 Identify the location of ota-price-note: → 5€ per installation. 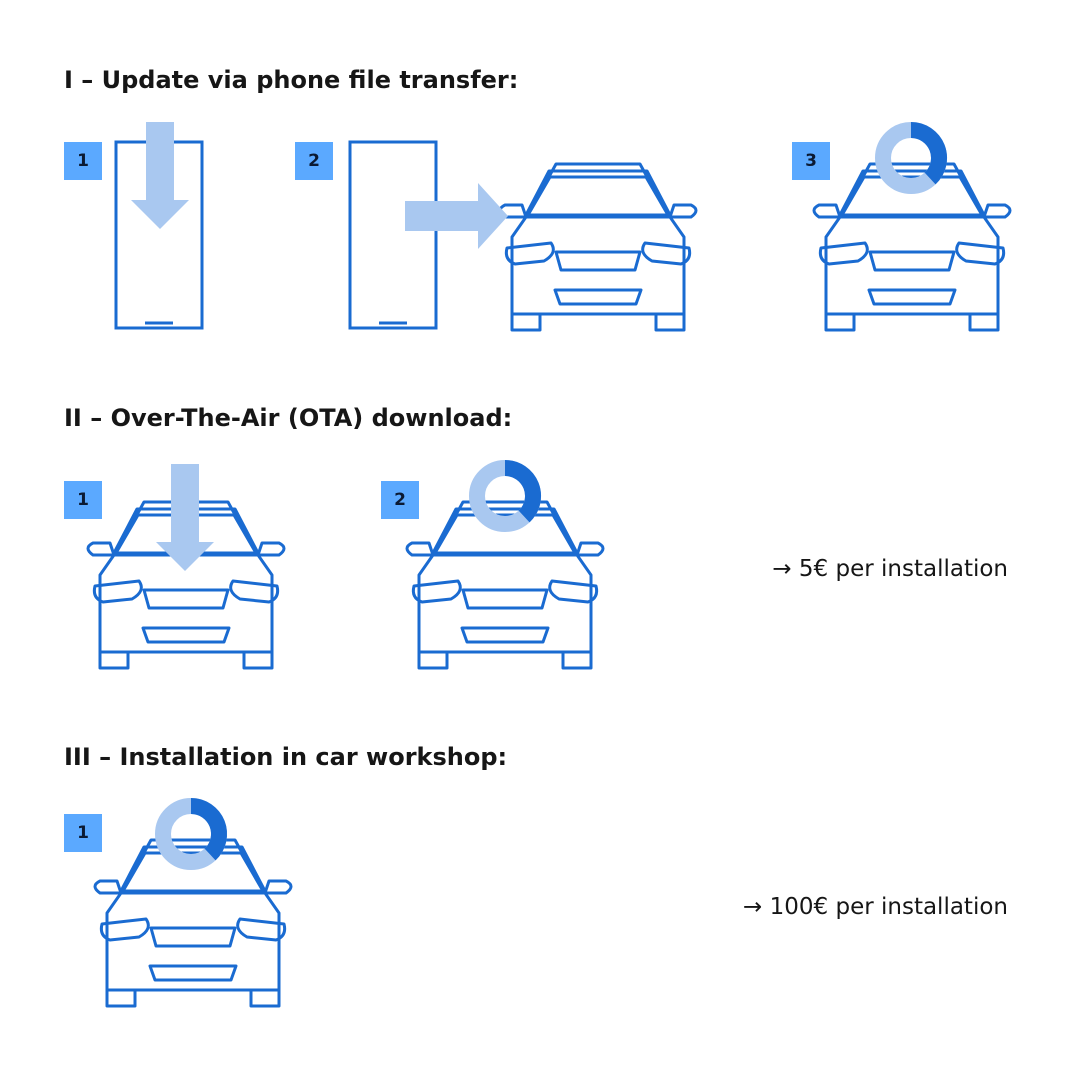
(890, 569).